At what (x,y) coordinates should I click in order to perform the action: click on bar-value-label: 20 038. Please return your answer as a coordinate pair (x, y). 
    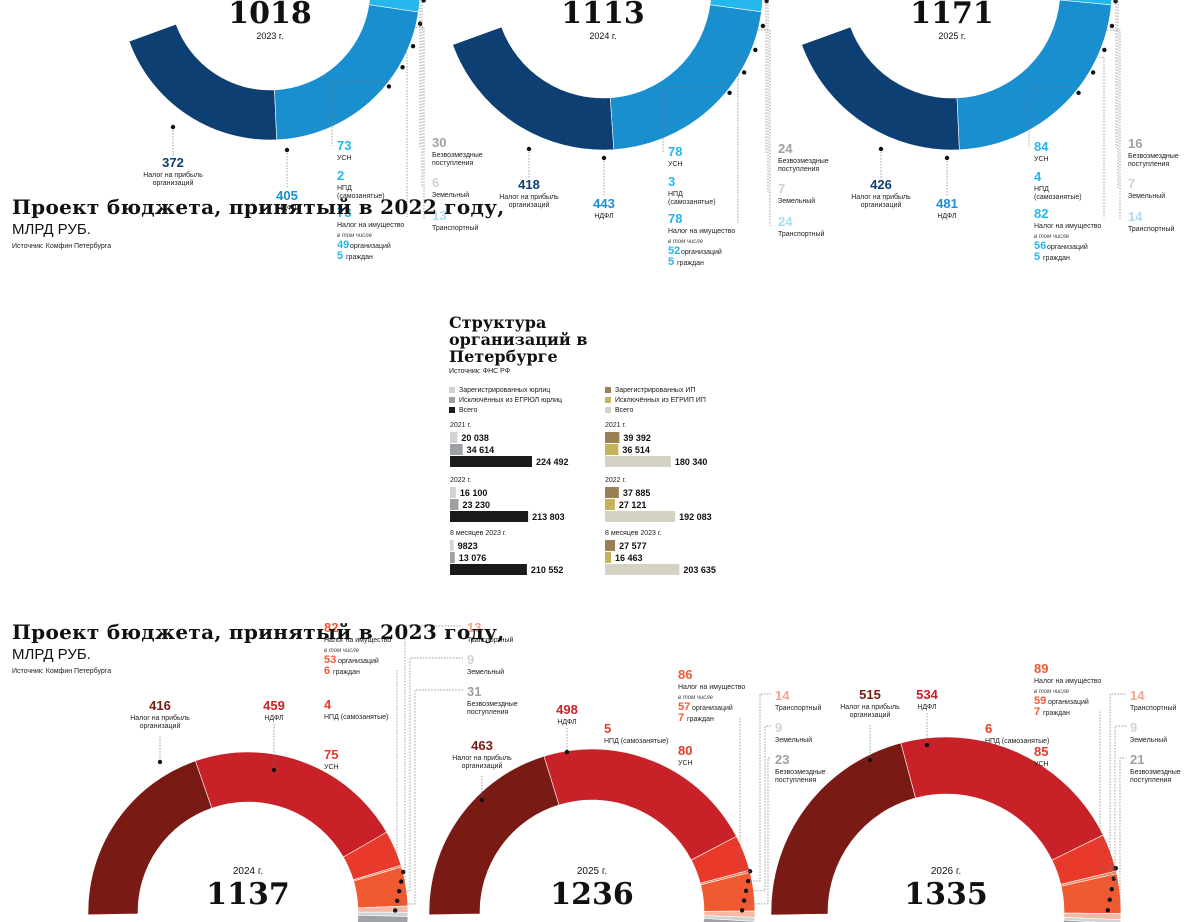
    Looking at the image, I should click on (475, 438).